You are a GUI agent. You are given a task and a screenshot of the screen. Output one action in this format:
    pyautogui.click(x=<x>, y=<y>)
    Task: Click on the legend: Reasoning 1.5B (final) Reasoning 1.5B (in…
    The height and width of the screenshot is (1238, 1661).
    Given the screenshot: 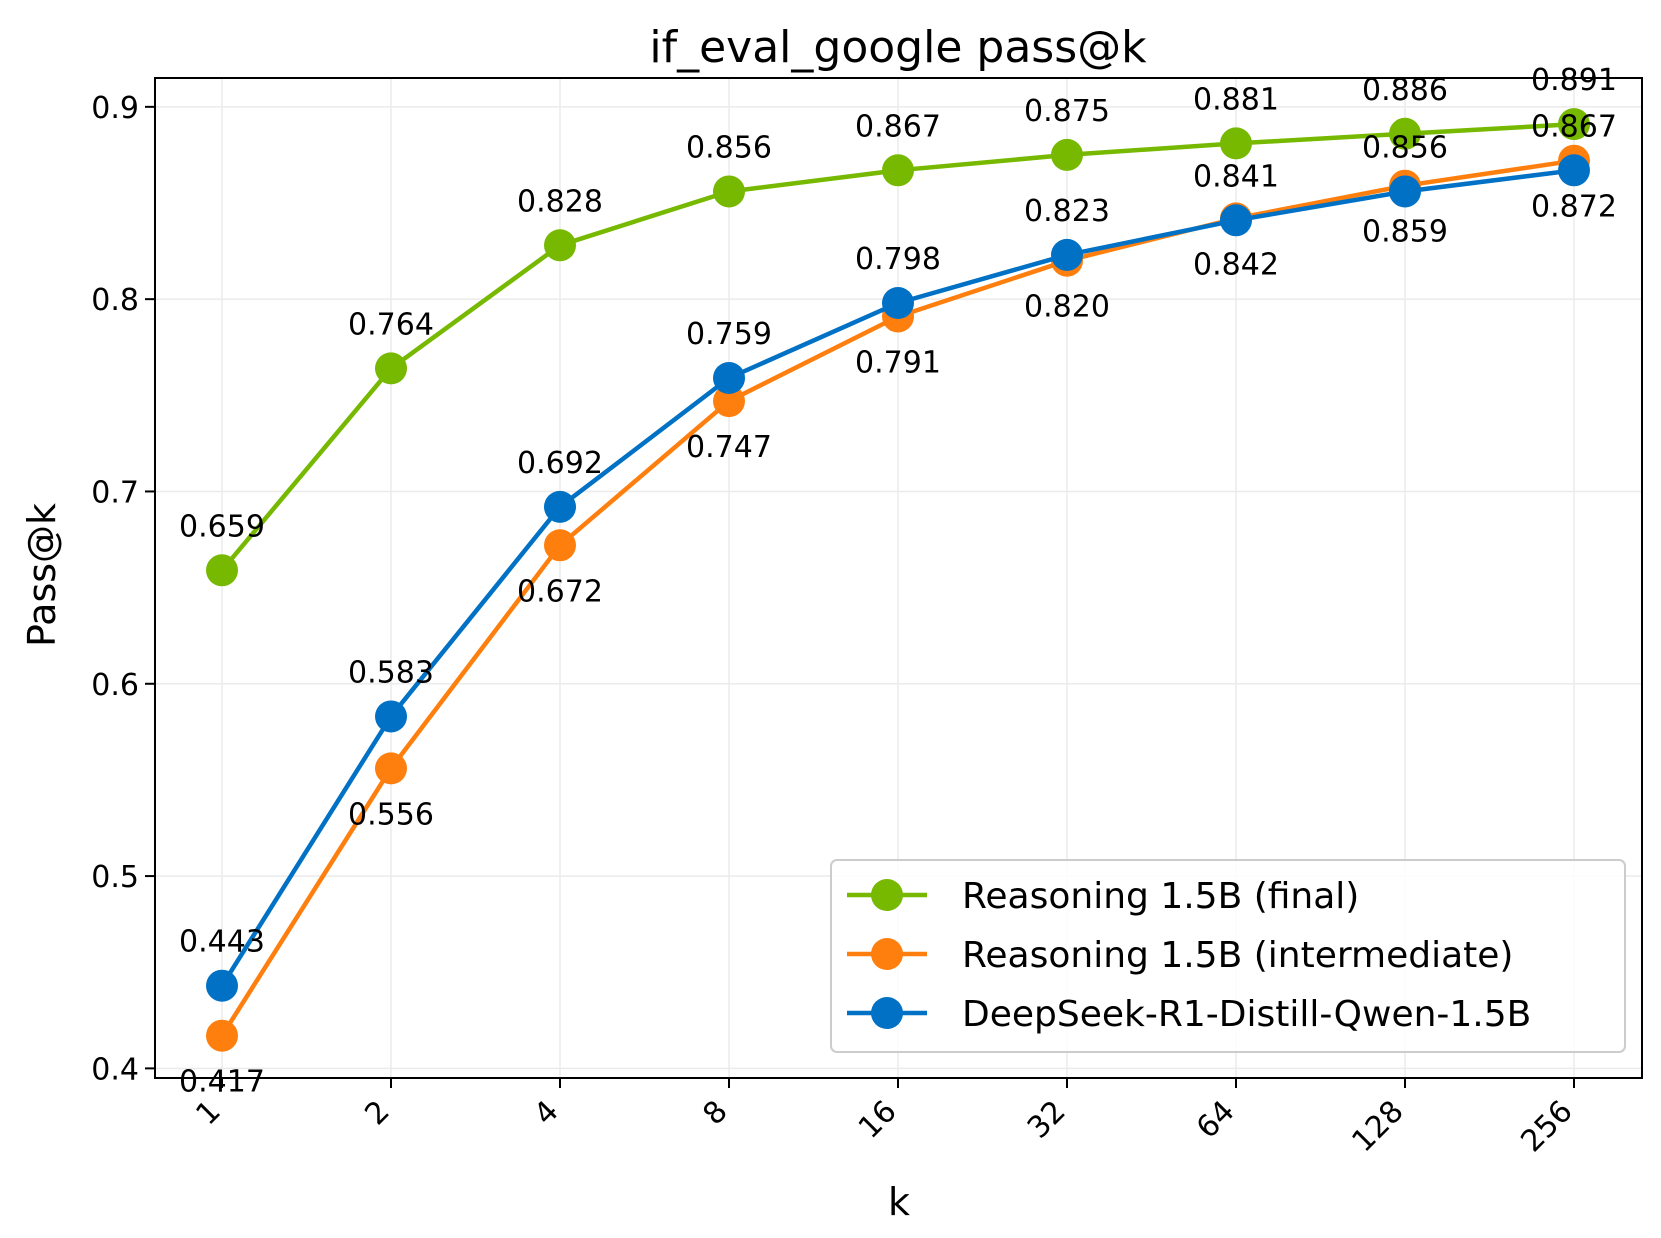 What is the action you would take?
    pyautogui.click(x=1228, y=956)
    